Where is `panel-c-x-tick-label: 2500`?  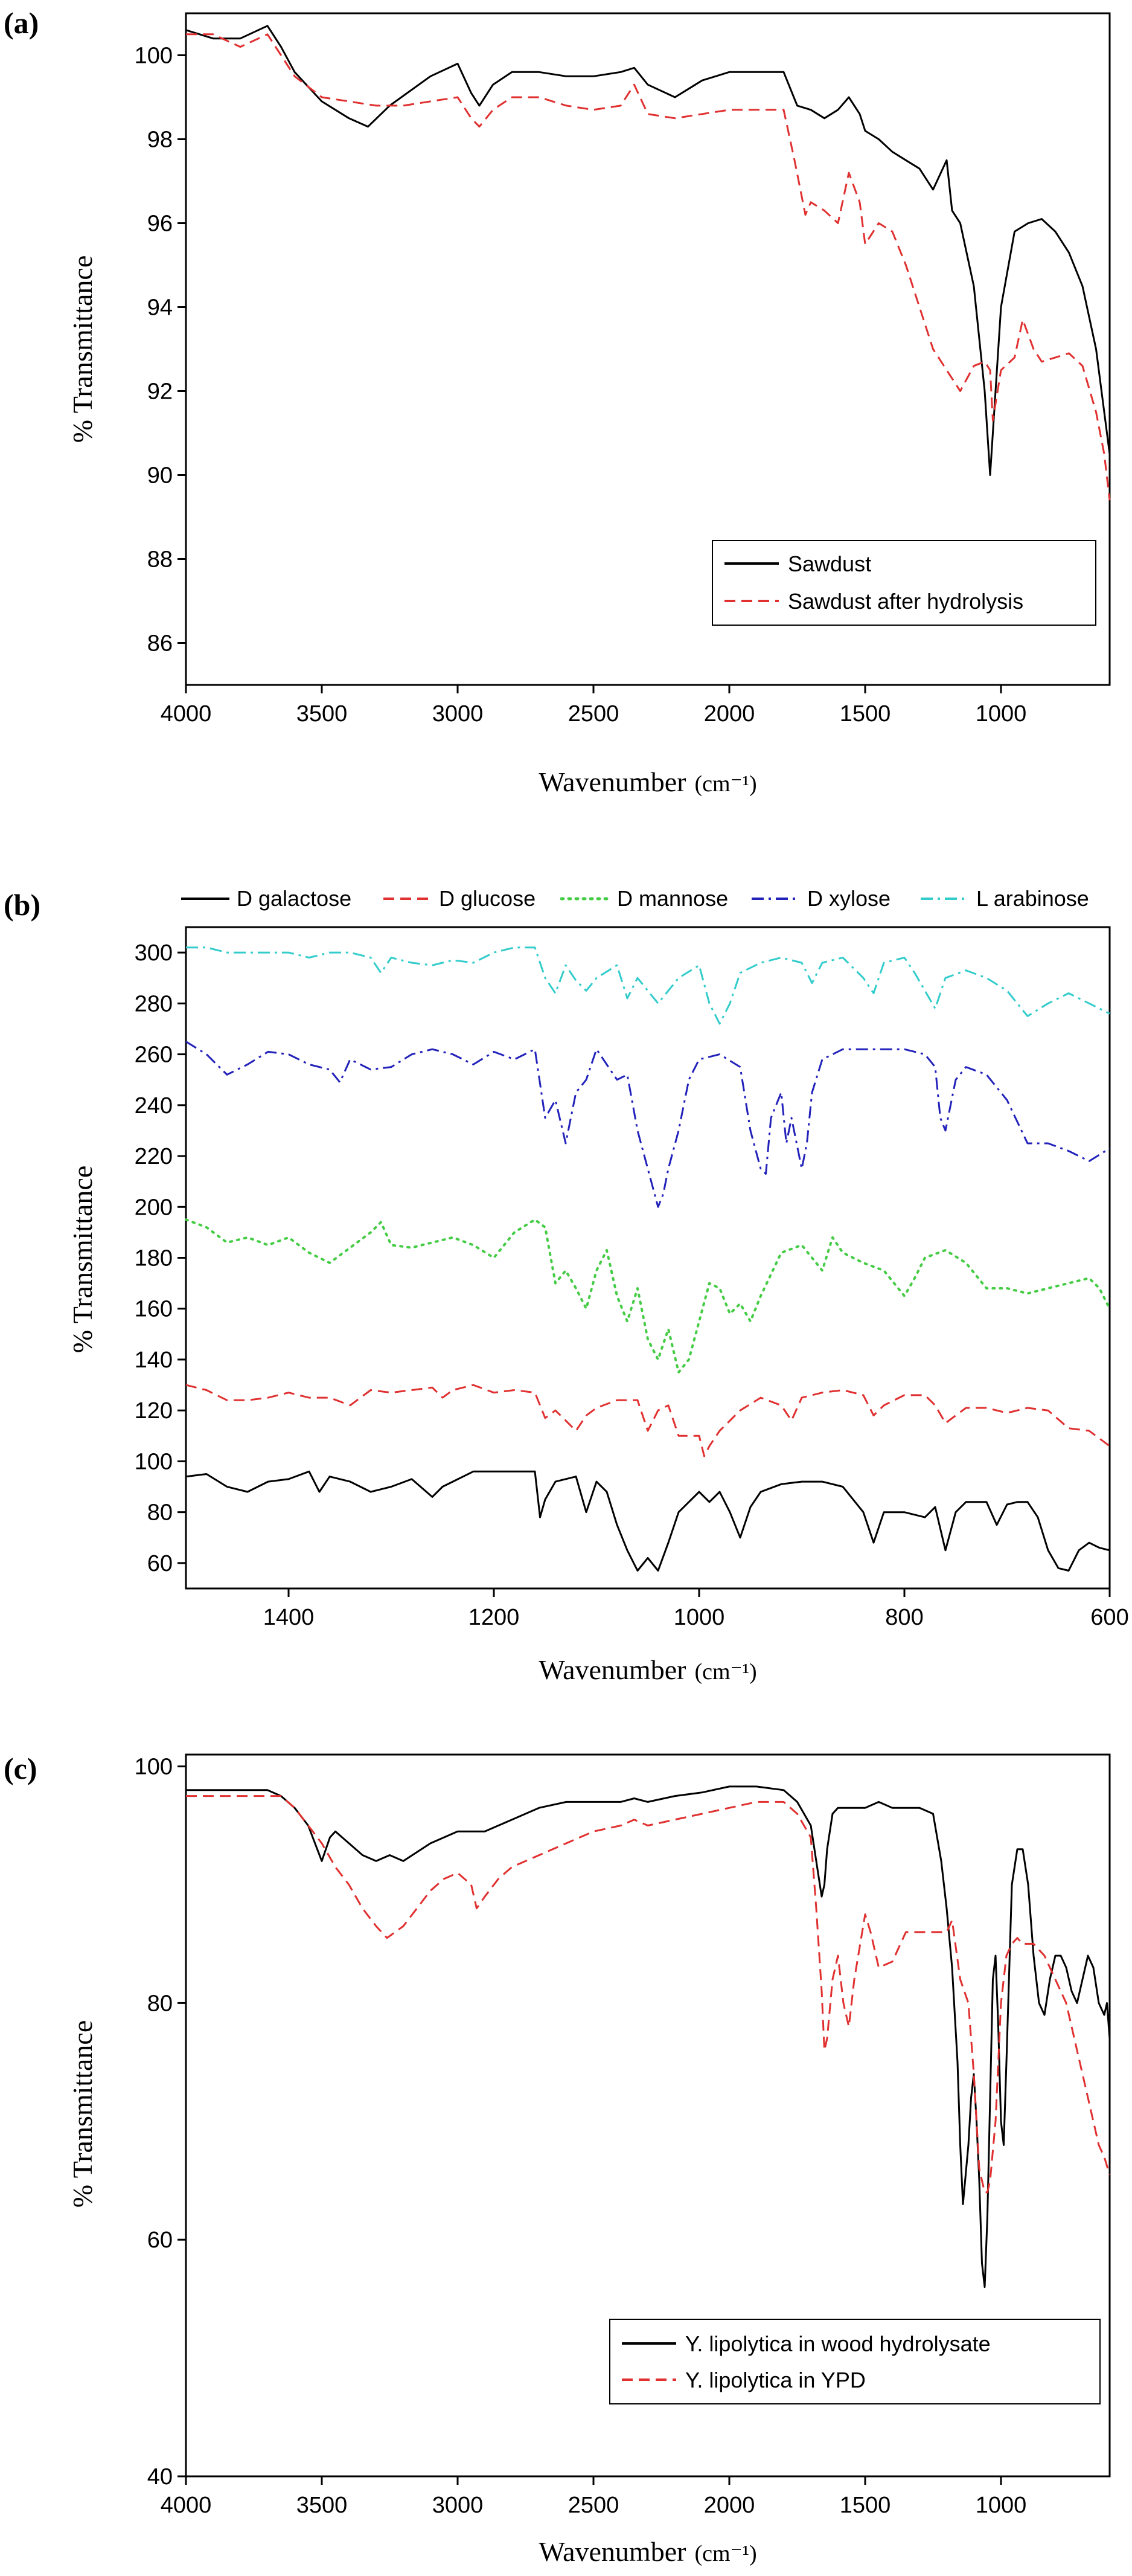 panel-c-x-tick-label: 2500 is located at coordinates (593, 2505).